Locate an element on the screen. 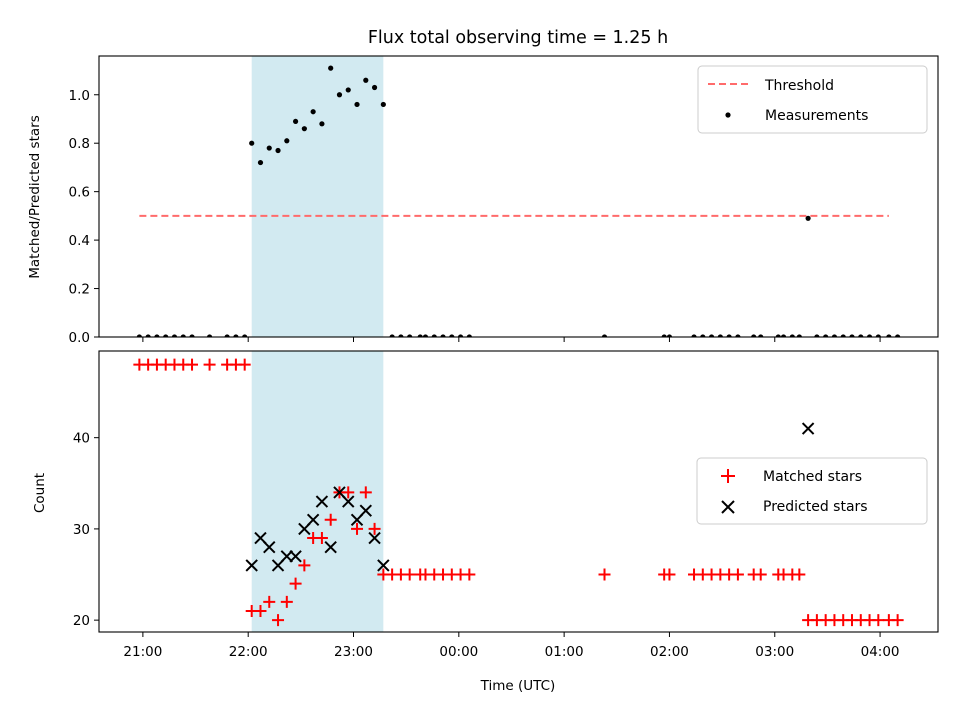  measurements-legend-marker is located at coordinates (728, 115).